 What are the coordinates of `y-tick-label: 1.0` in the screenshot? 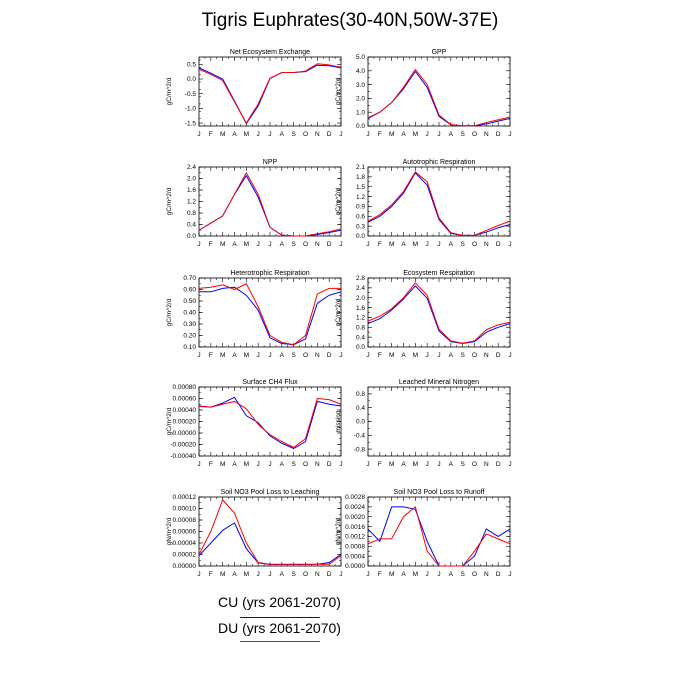 It's located at (360, 112).